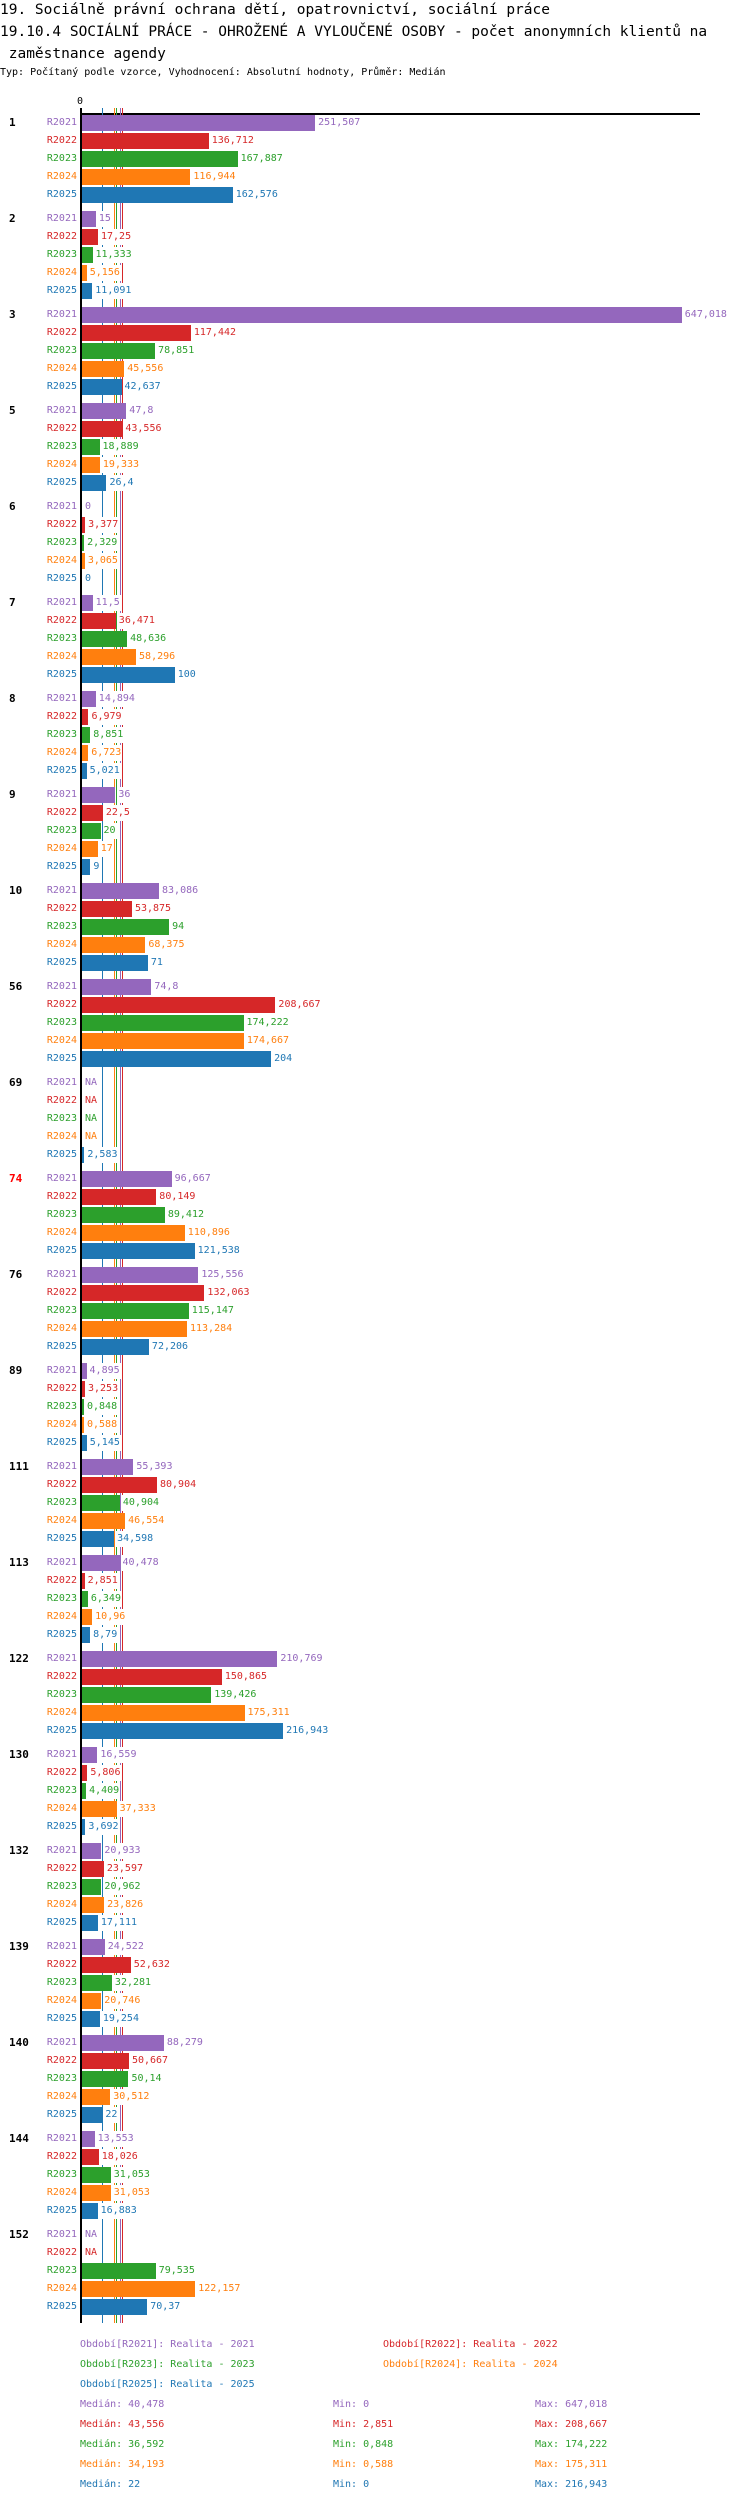 This screenshot has height=2502, width=750. What do you see at coordinates (116, 237) in the screenshot?
I see `bar-value-label: 17,25` at bounding box center [116, 237].